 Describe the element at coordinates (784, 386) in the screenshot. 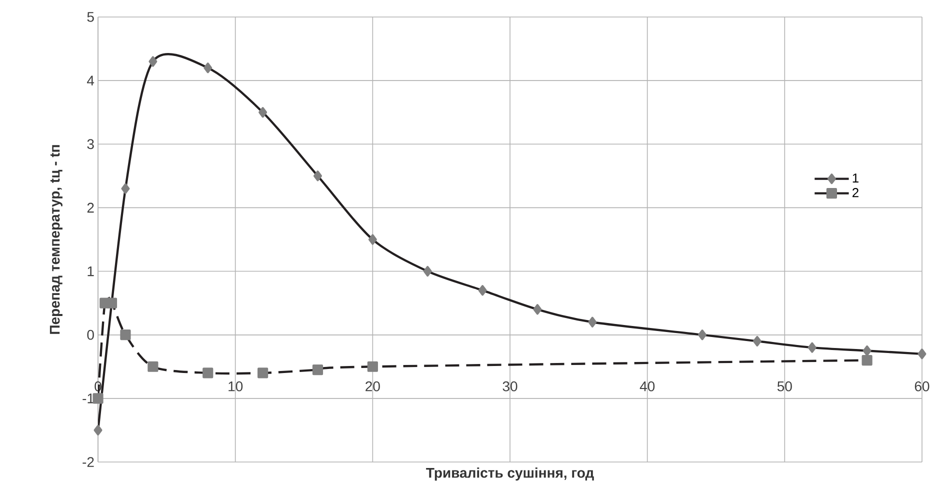

I see `x-tick-label: 50` at that location.